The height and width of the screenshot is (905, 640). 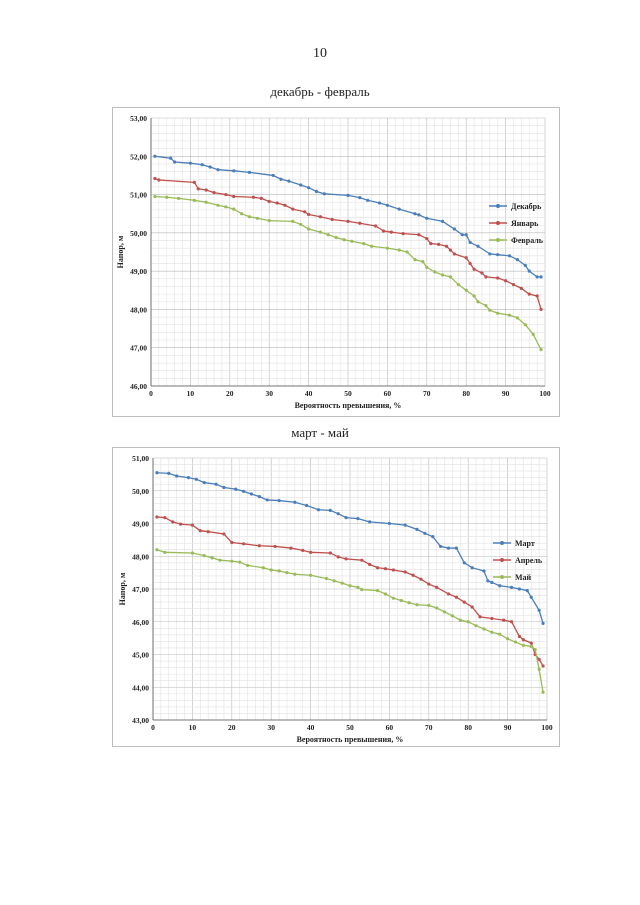 I want to click on chart1-legend-marker, so click(x=502, y=543).